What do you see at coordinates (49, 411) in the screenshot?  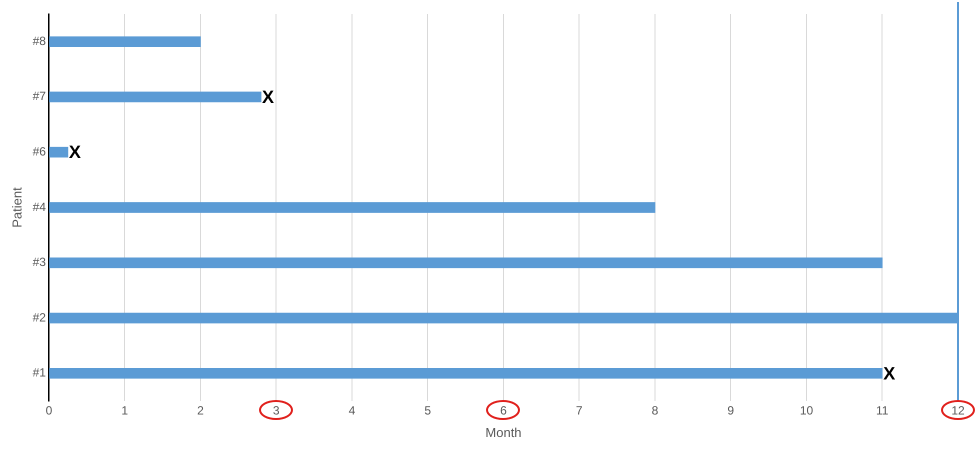 I see `x-tick-label: 0` at bounding box center [49, 411].